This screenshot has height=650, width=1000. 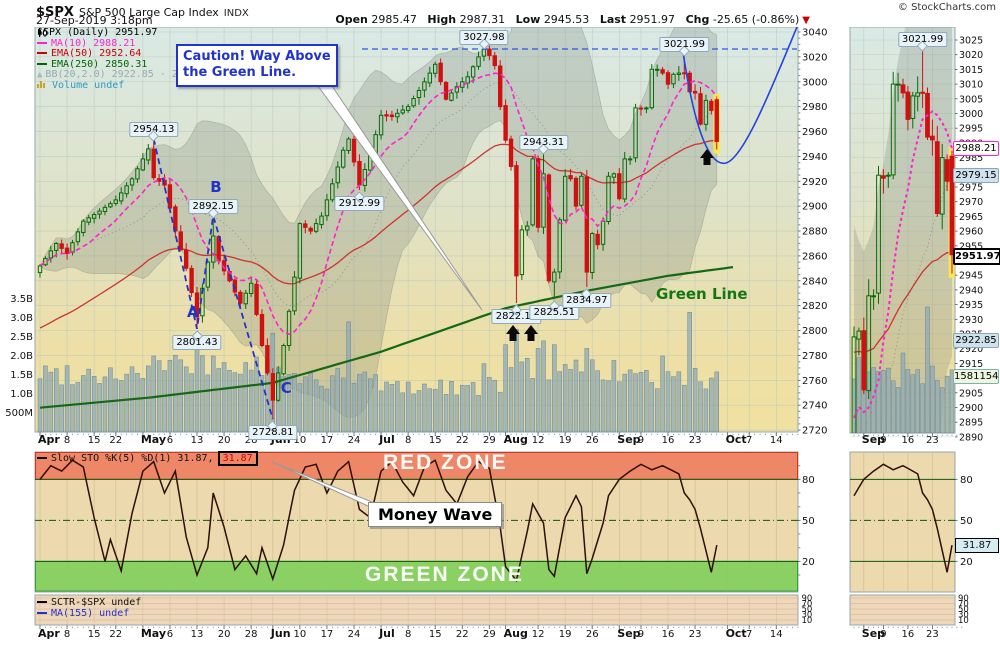 What do you see at coordinates (327, 634) in the screenshot?
I see `svg-text: 17` at bounding box center [327, 634].